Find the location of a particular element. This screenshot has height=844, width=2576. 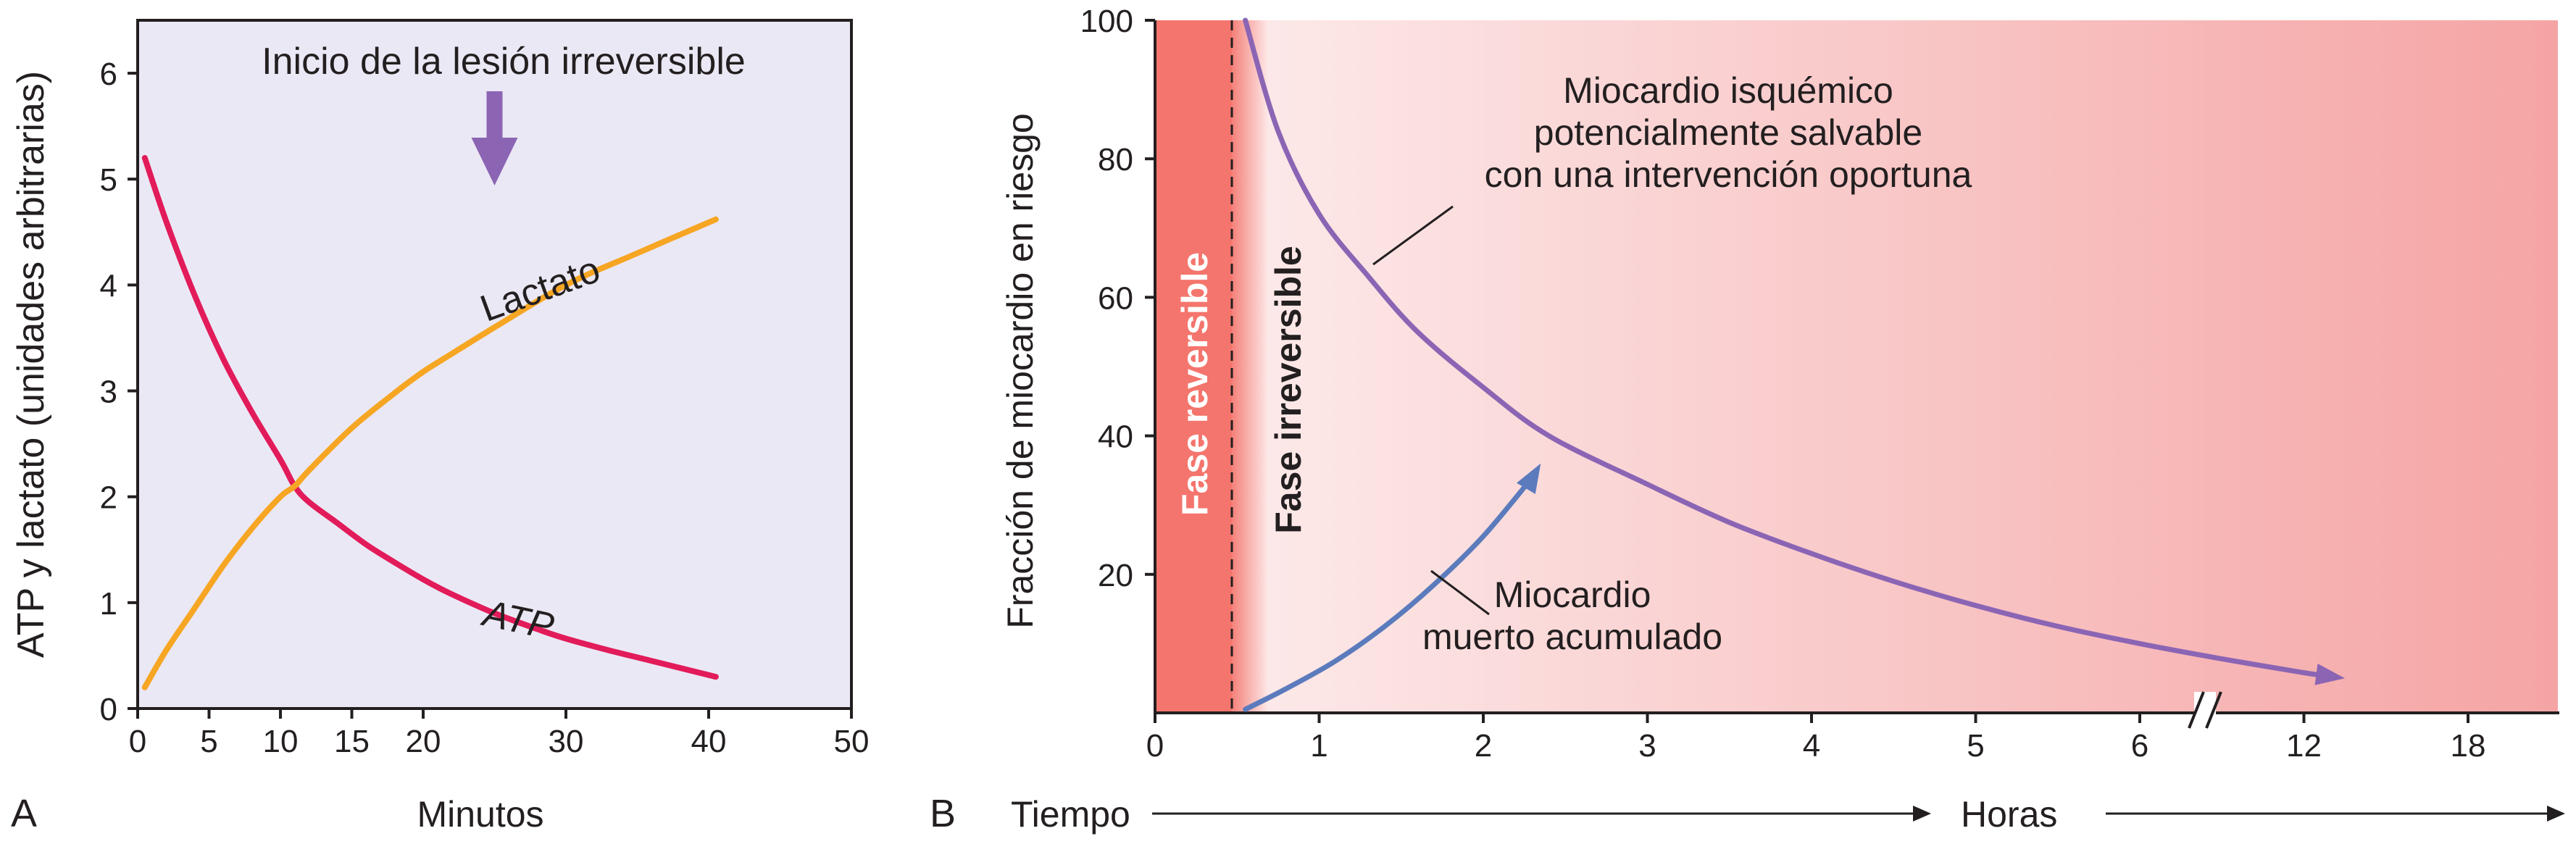

panel-a-series is located at coordinates (430, 422).